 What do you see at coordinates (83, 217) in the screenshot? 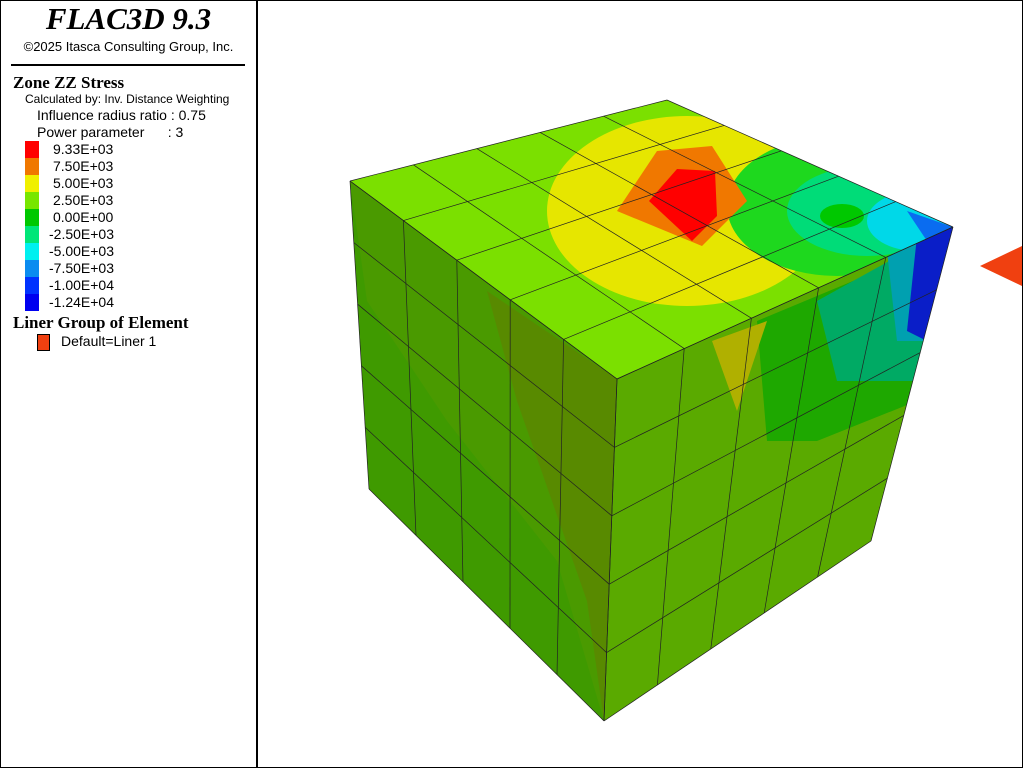
I see `level-label: 0.00E+00` at bounding box center [83, 217].